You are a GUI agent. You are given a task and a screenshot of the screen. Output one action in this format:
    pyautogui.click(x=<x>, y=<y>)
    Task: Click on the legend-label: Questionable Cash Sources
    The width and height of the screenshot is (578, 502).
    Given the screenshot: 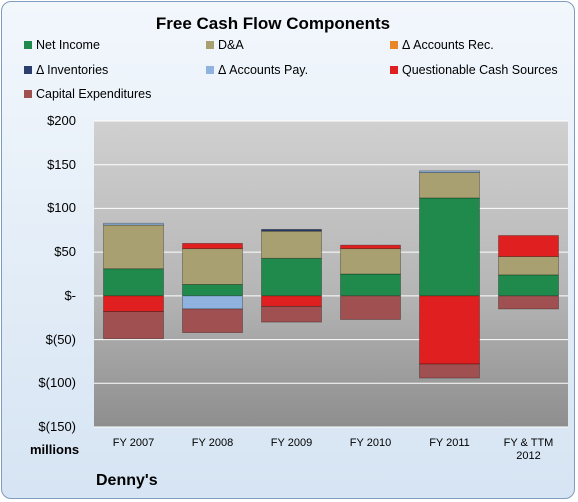 What is the action you would take?
    pyautogui.click(x=480, y=70)
    